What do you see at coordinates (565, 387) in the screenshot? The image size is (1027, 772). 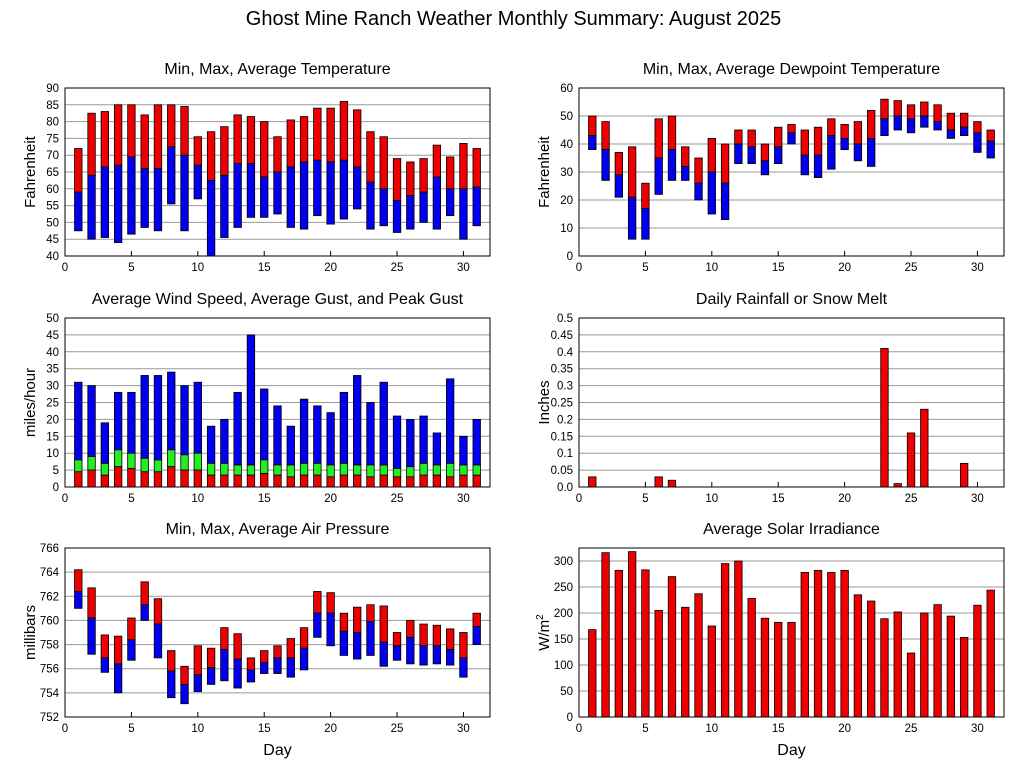 I see `y-tick-label: 0.3` at bounding box center [565, 387].